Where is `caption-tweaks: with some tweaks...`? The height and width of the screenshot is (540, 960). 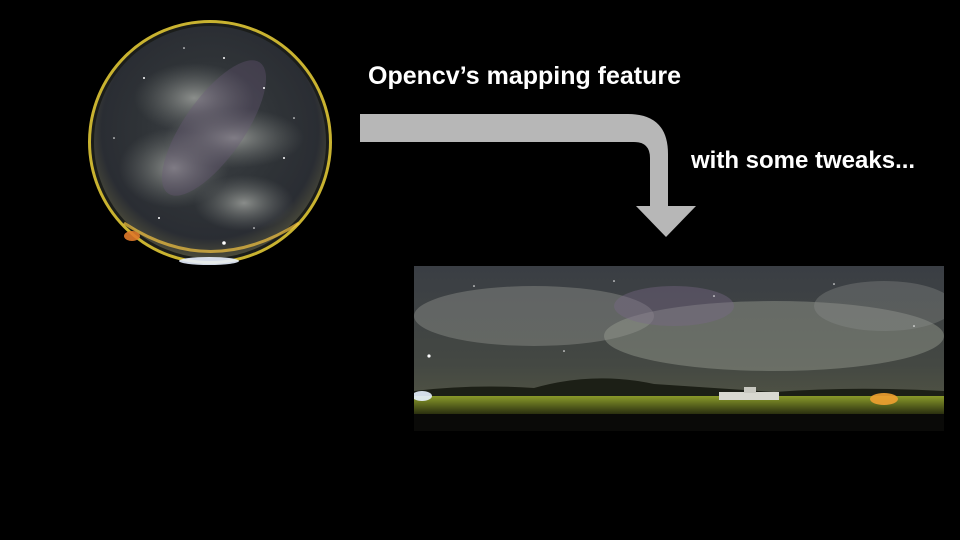 caption-tweaks: with some tweaks... is located at coordinates (803, 160).